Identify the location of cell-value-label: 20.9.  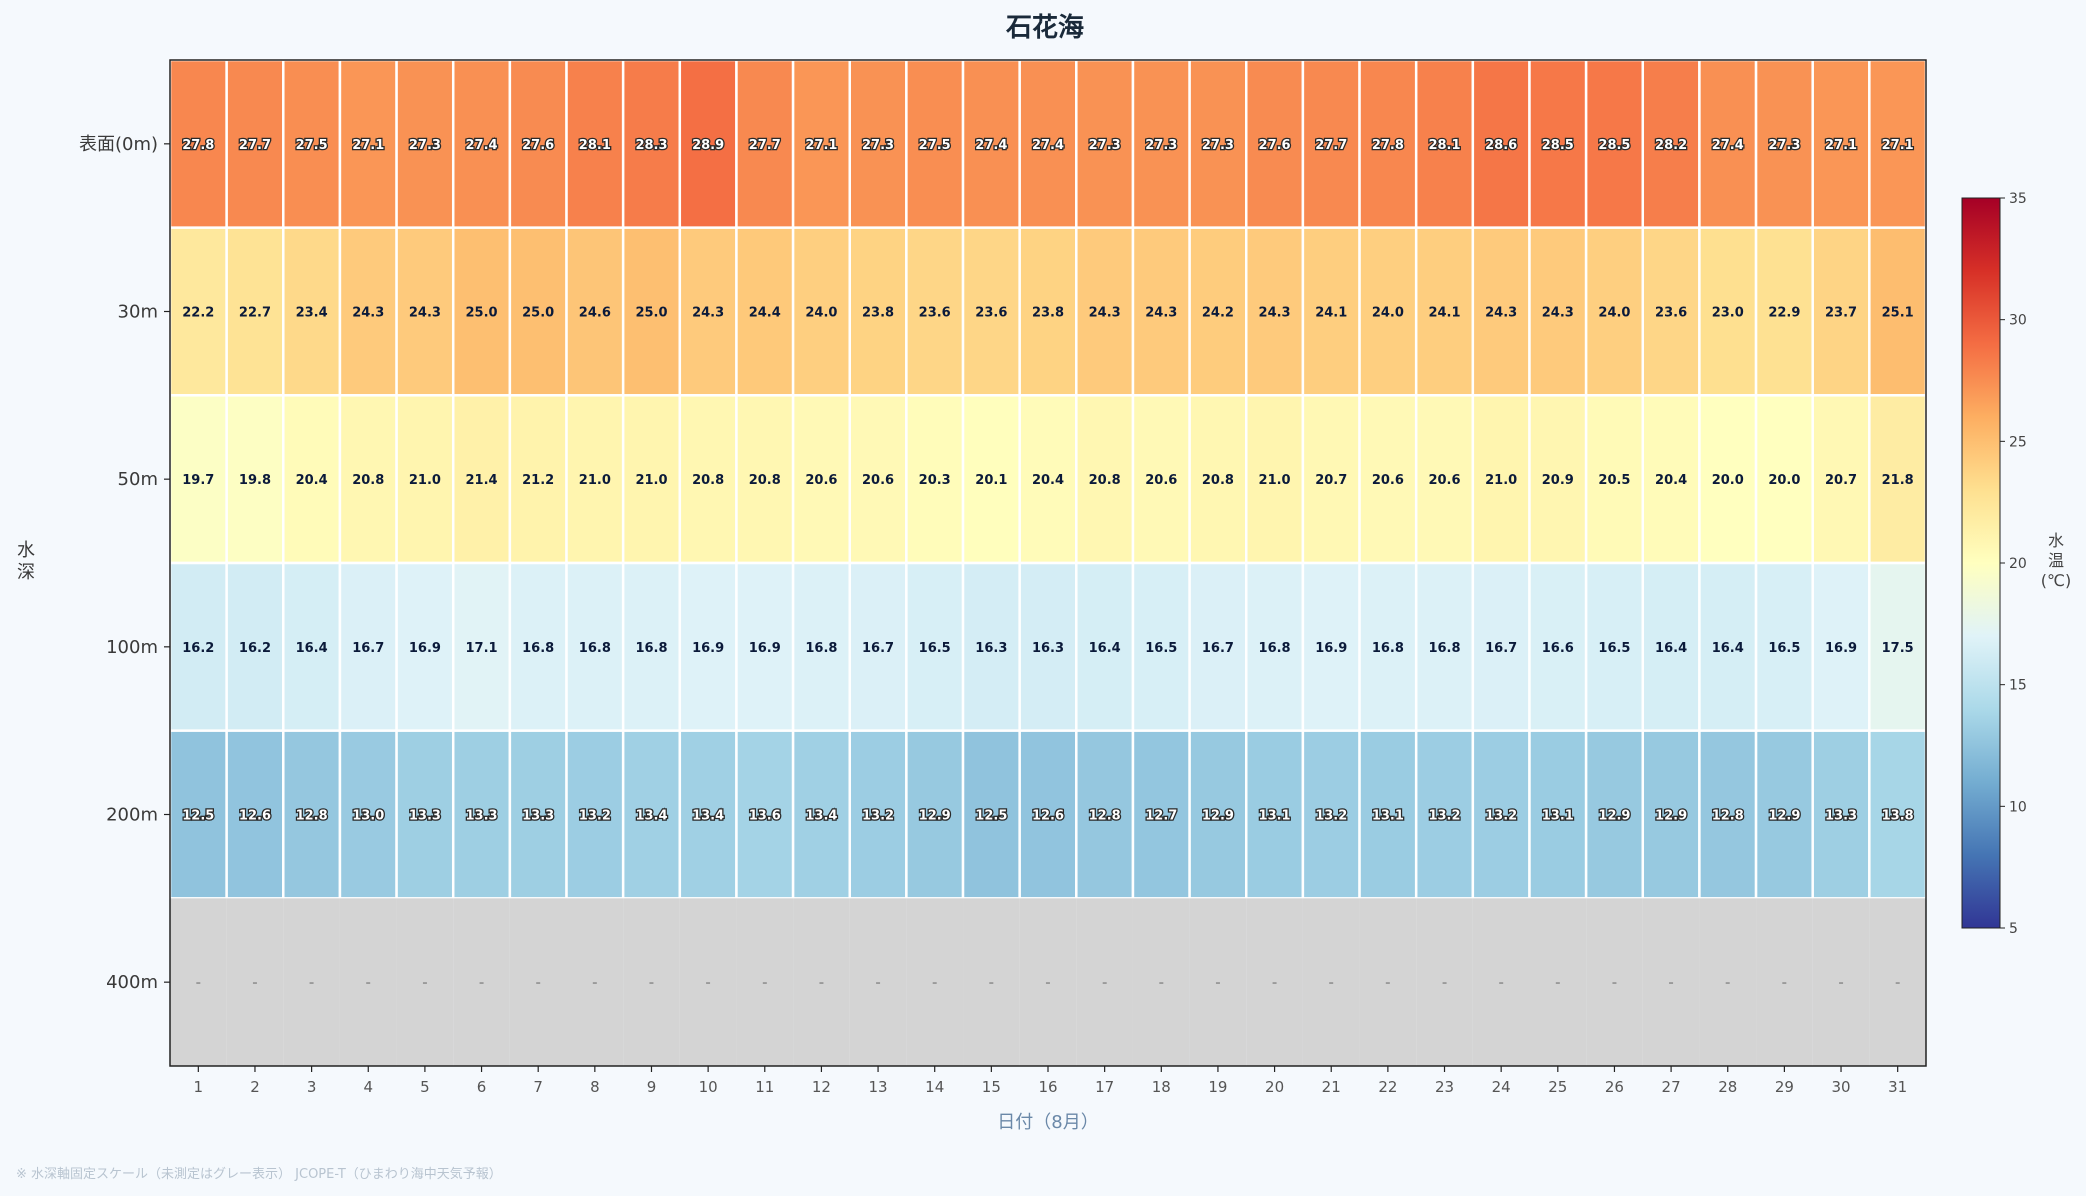
(1558, 480).